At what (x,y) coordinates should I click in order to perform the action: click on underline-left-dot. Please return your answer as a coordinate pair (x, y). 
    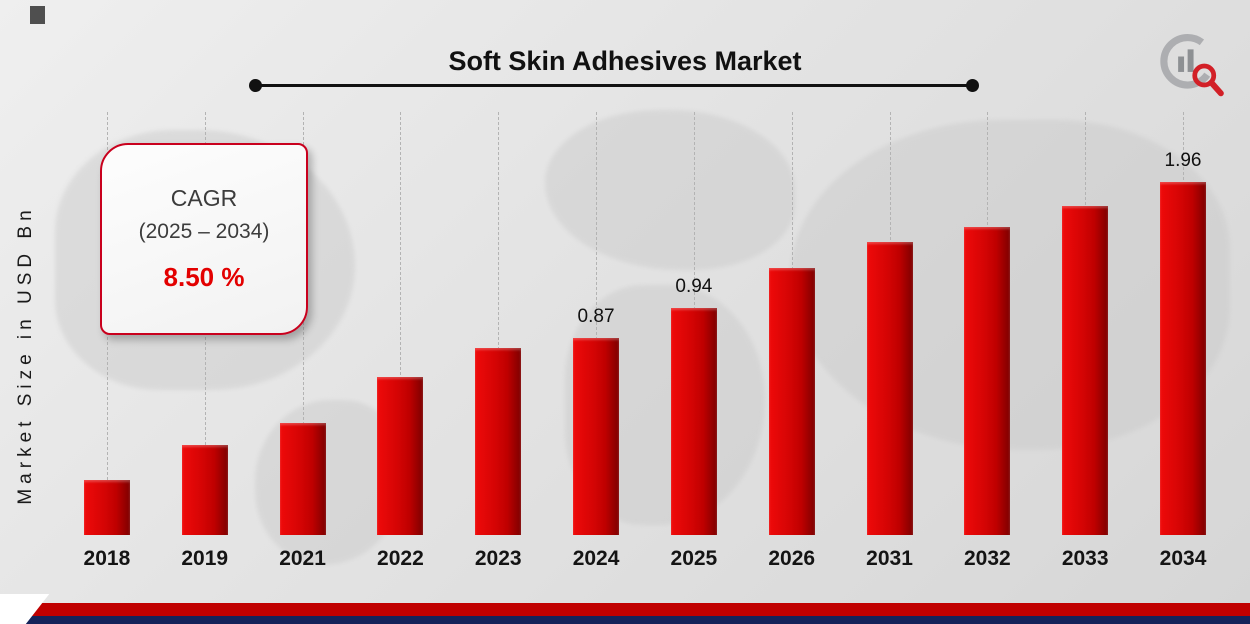
    Looking at the image, I should click on (255, 85).